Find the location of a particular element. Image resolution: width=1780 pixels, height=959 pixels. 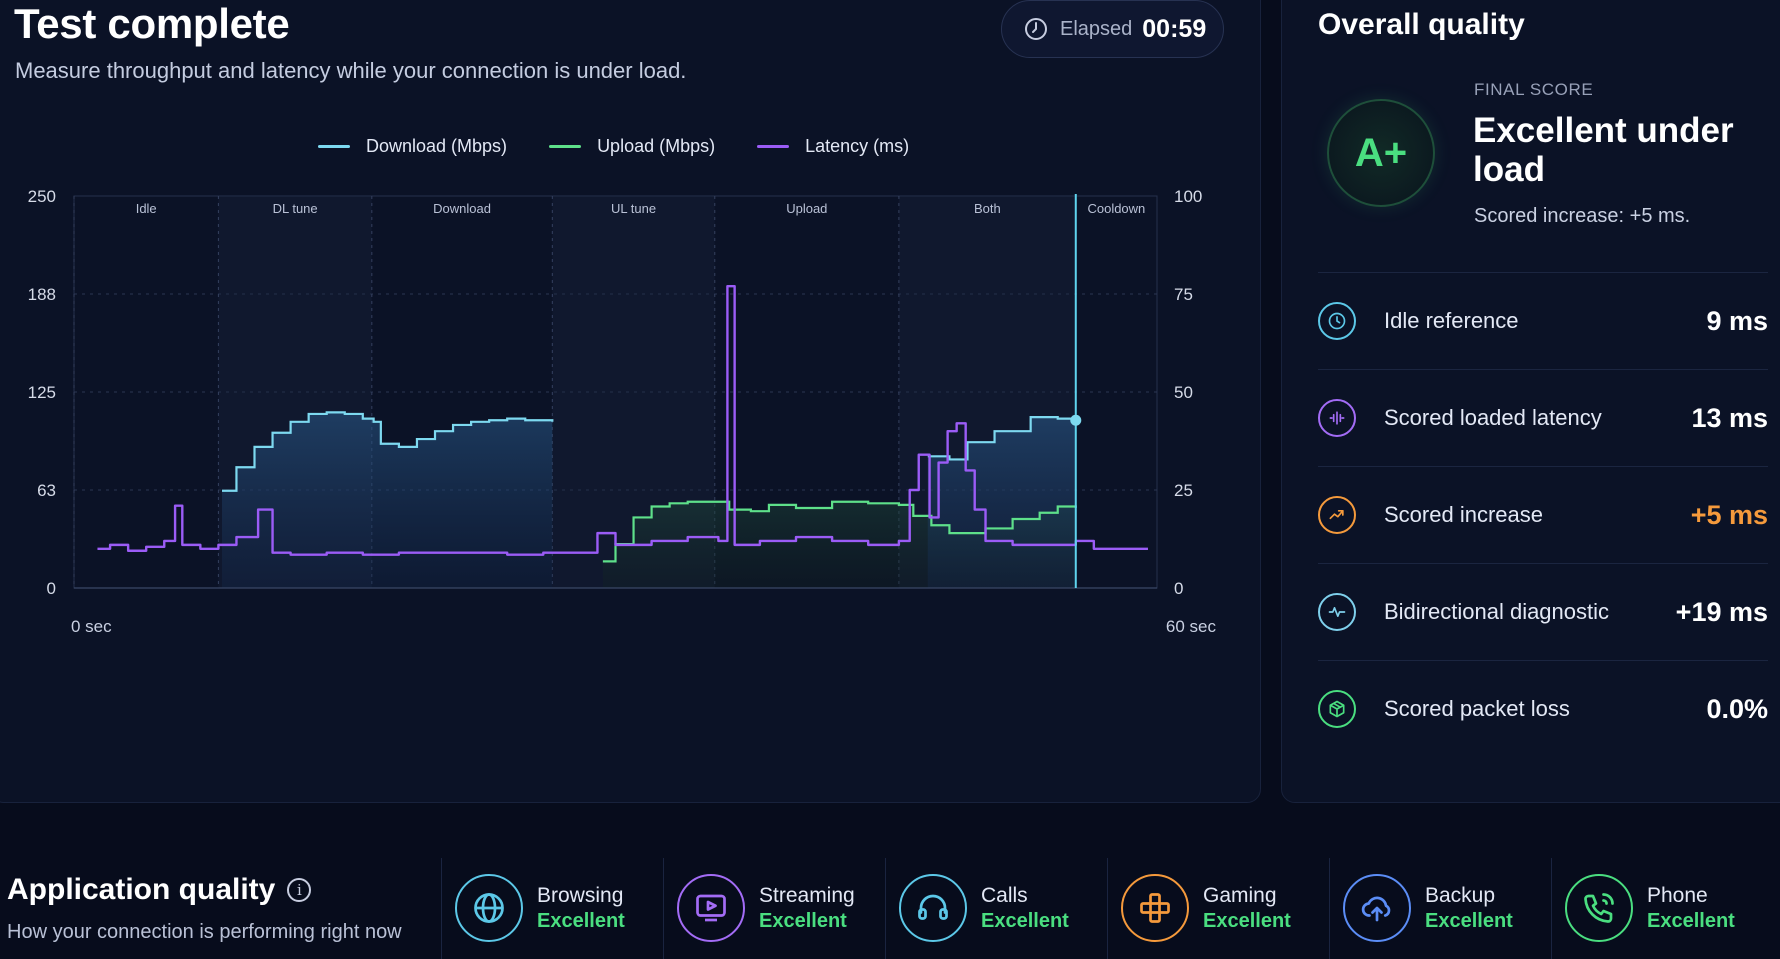

app-card-gaming: Gaming Excellent is located at coordinates (1206, 908).